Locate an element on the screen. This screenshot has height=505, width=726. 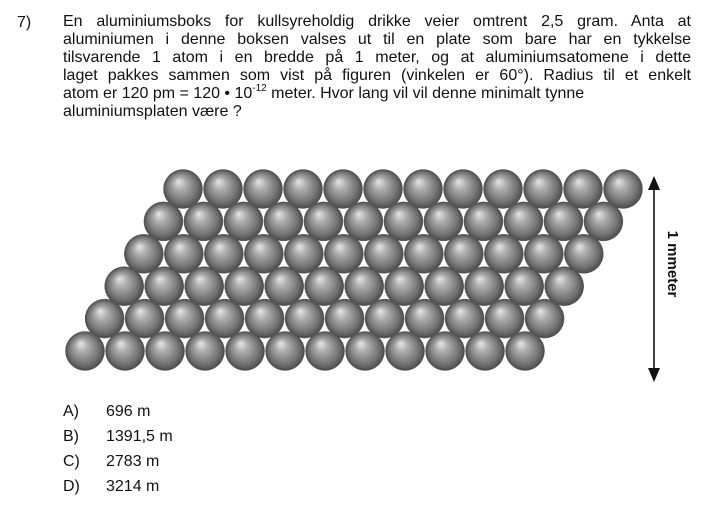
option-b: B) 1391,5 m is located at coordinates (118, 436).